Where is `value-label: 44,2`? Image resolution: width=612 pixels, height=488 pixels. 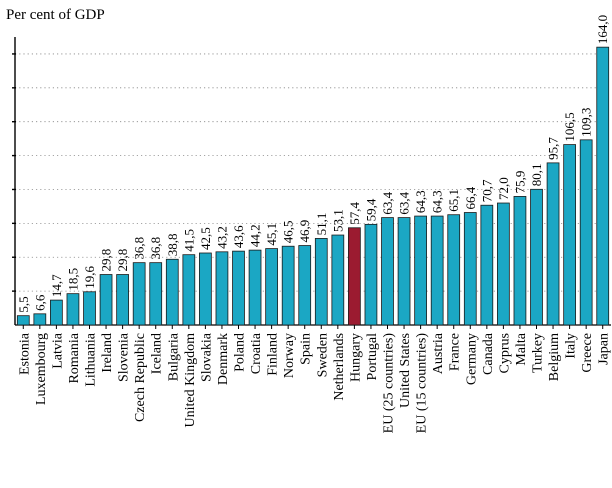 value-label: 44,2 is located at coordinates (255, 235).